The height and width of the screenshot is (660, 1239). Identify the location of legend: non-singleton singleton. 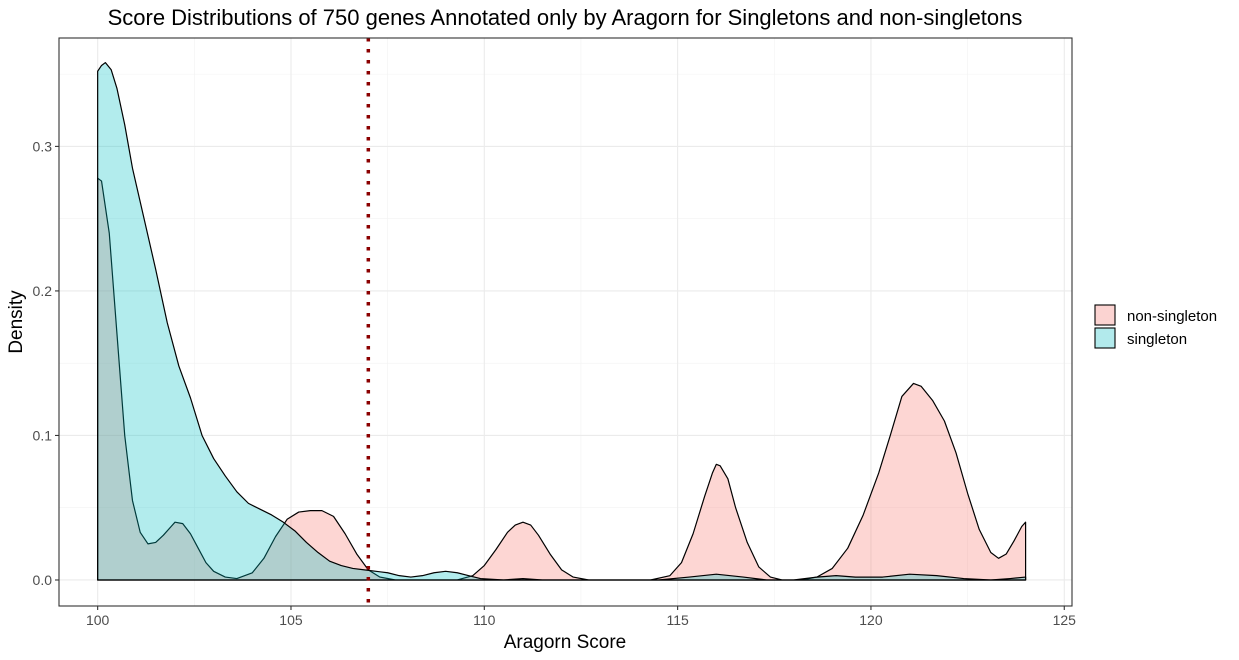
(1155, 326).